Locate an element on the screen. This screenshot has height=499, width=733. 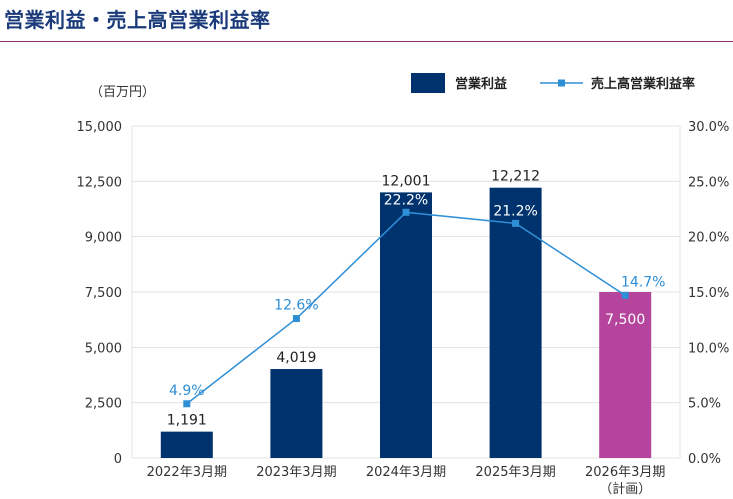
legend: 営業利益 売上高営業利益率 is located at coordinates (553, 83).